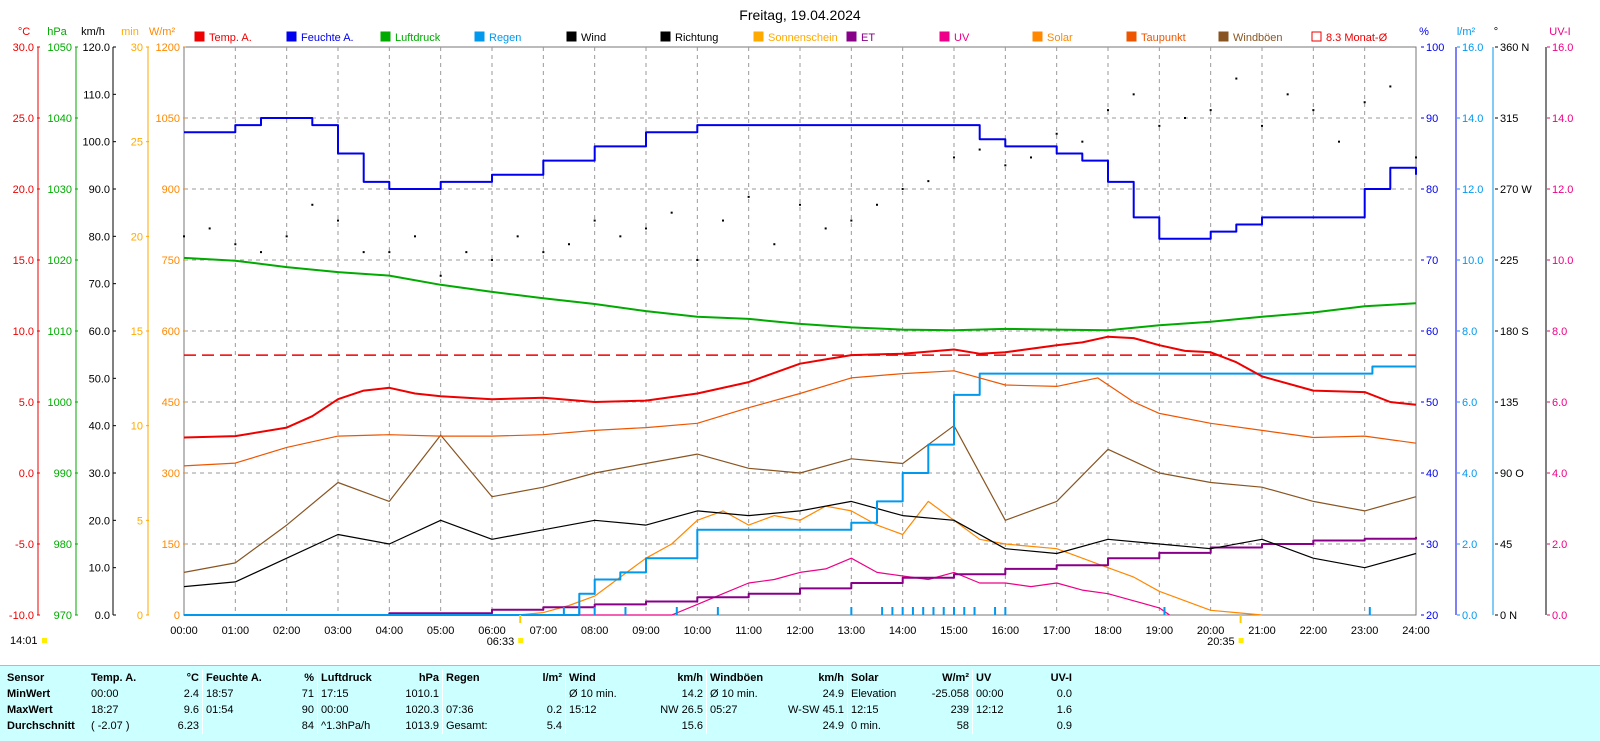 The width and height of the screenshot is (1600, 741). Describe the element at coordinates (1314, 631) in the screenshot. I see `x-tick-label: 22:00` at that location.